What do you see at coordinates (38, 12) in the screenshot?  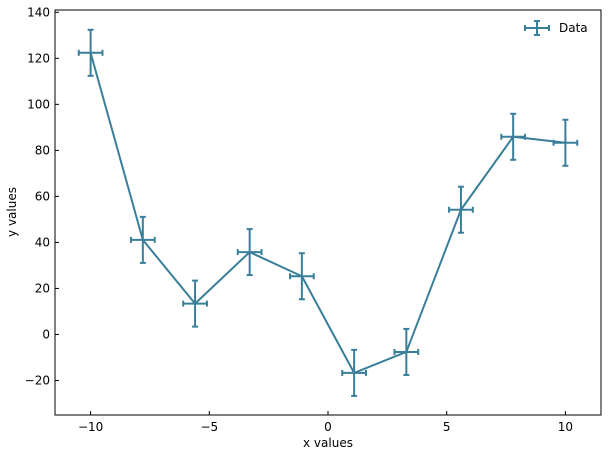 I see `y-tick-label: 140` at bounding box center [38, 12].